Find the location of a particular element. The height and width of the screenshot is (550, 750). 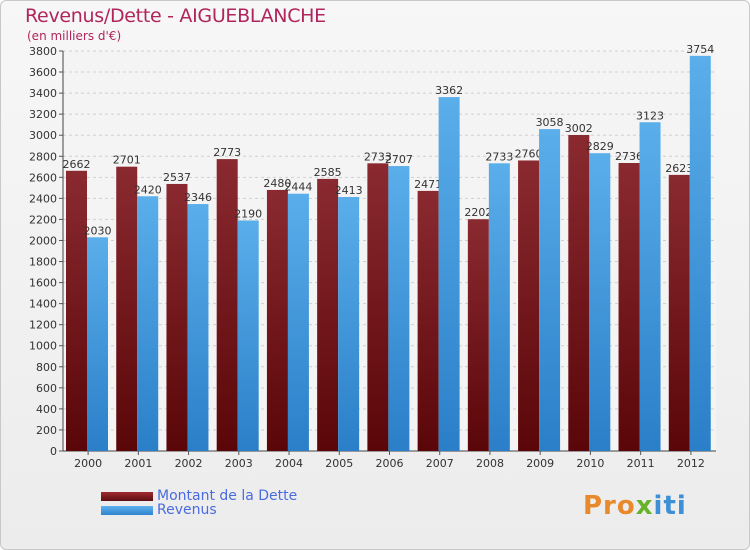

data-label-debt: 2701 is located at coordinates (127, 160).